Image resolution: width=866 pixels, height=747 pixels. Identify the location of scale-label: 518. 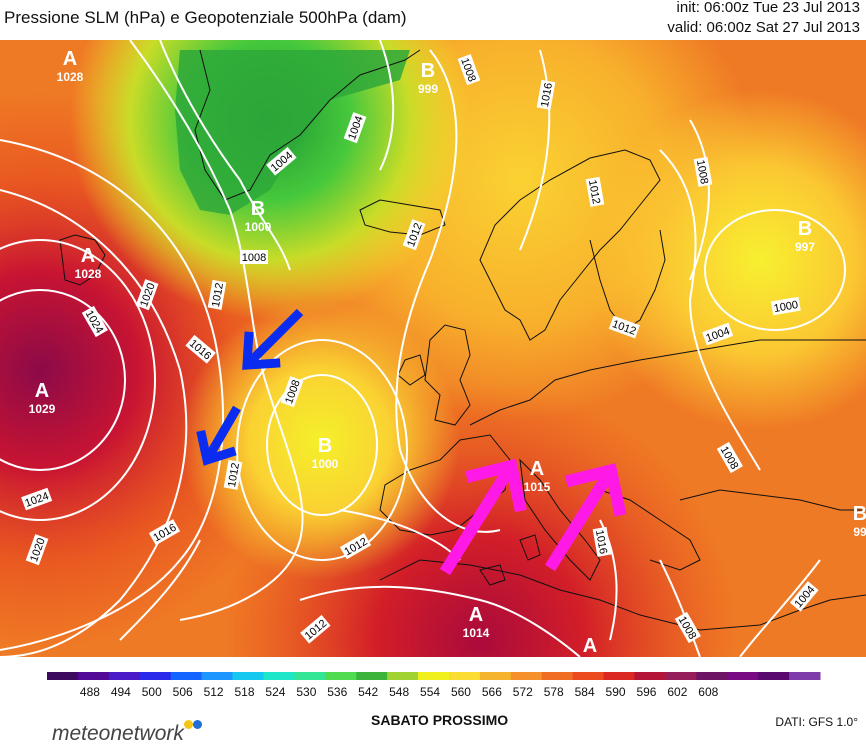
(245, 692).